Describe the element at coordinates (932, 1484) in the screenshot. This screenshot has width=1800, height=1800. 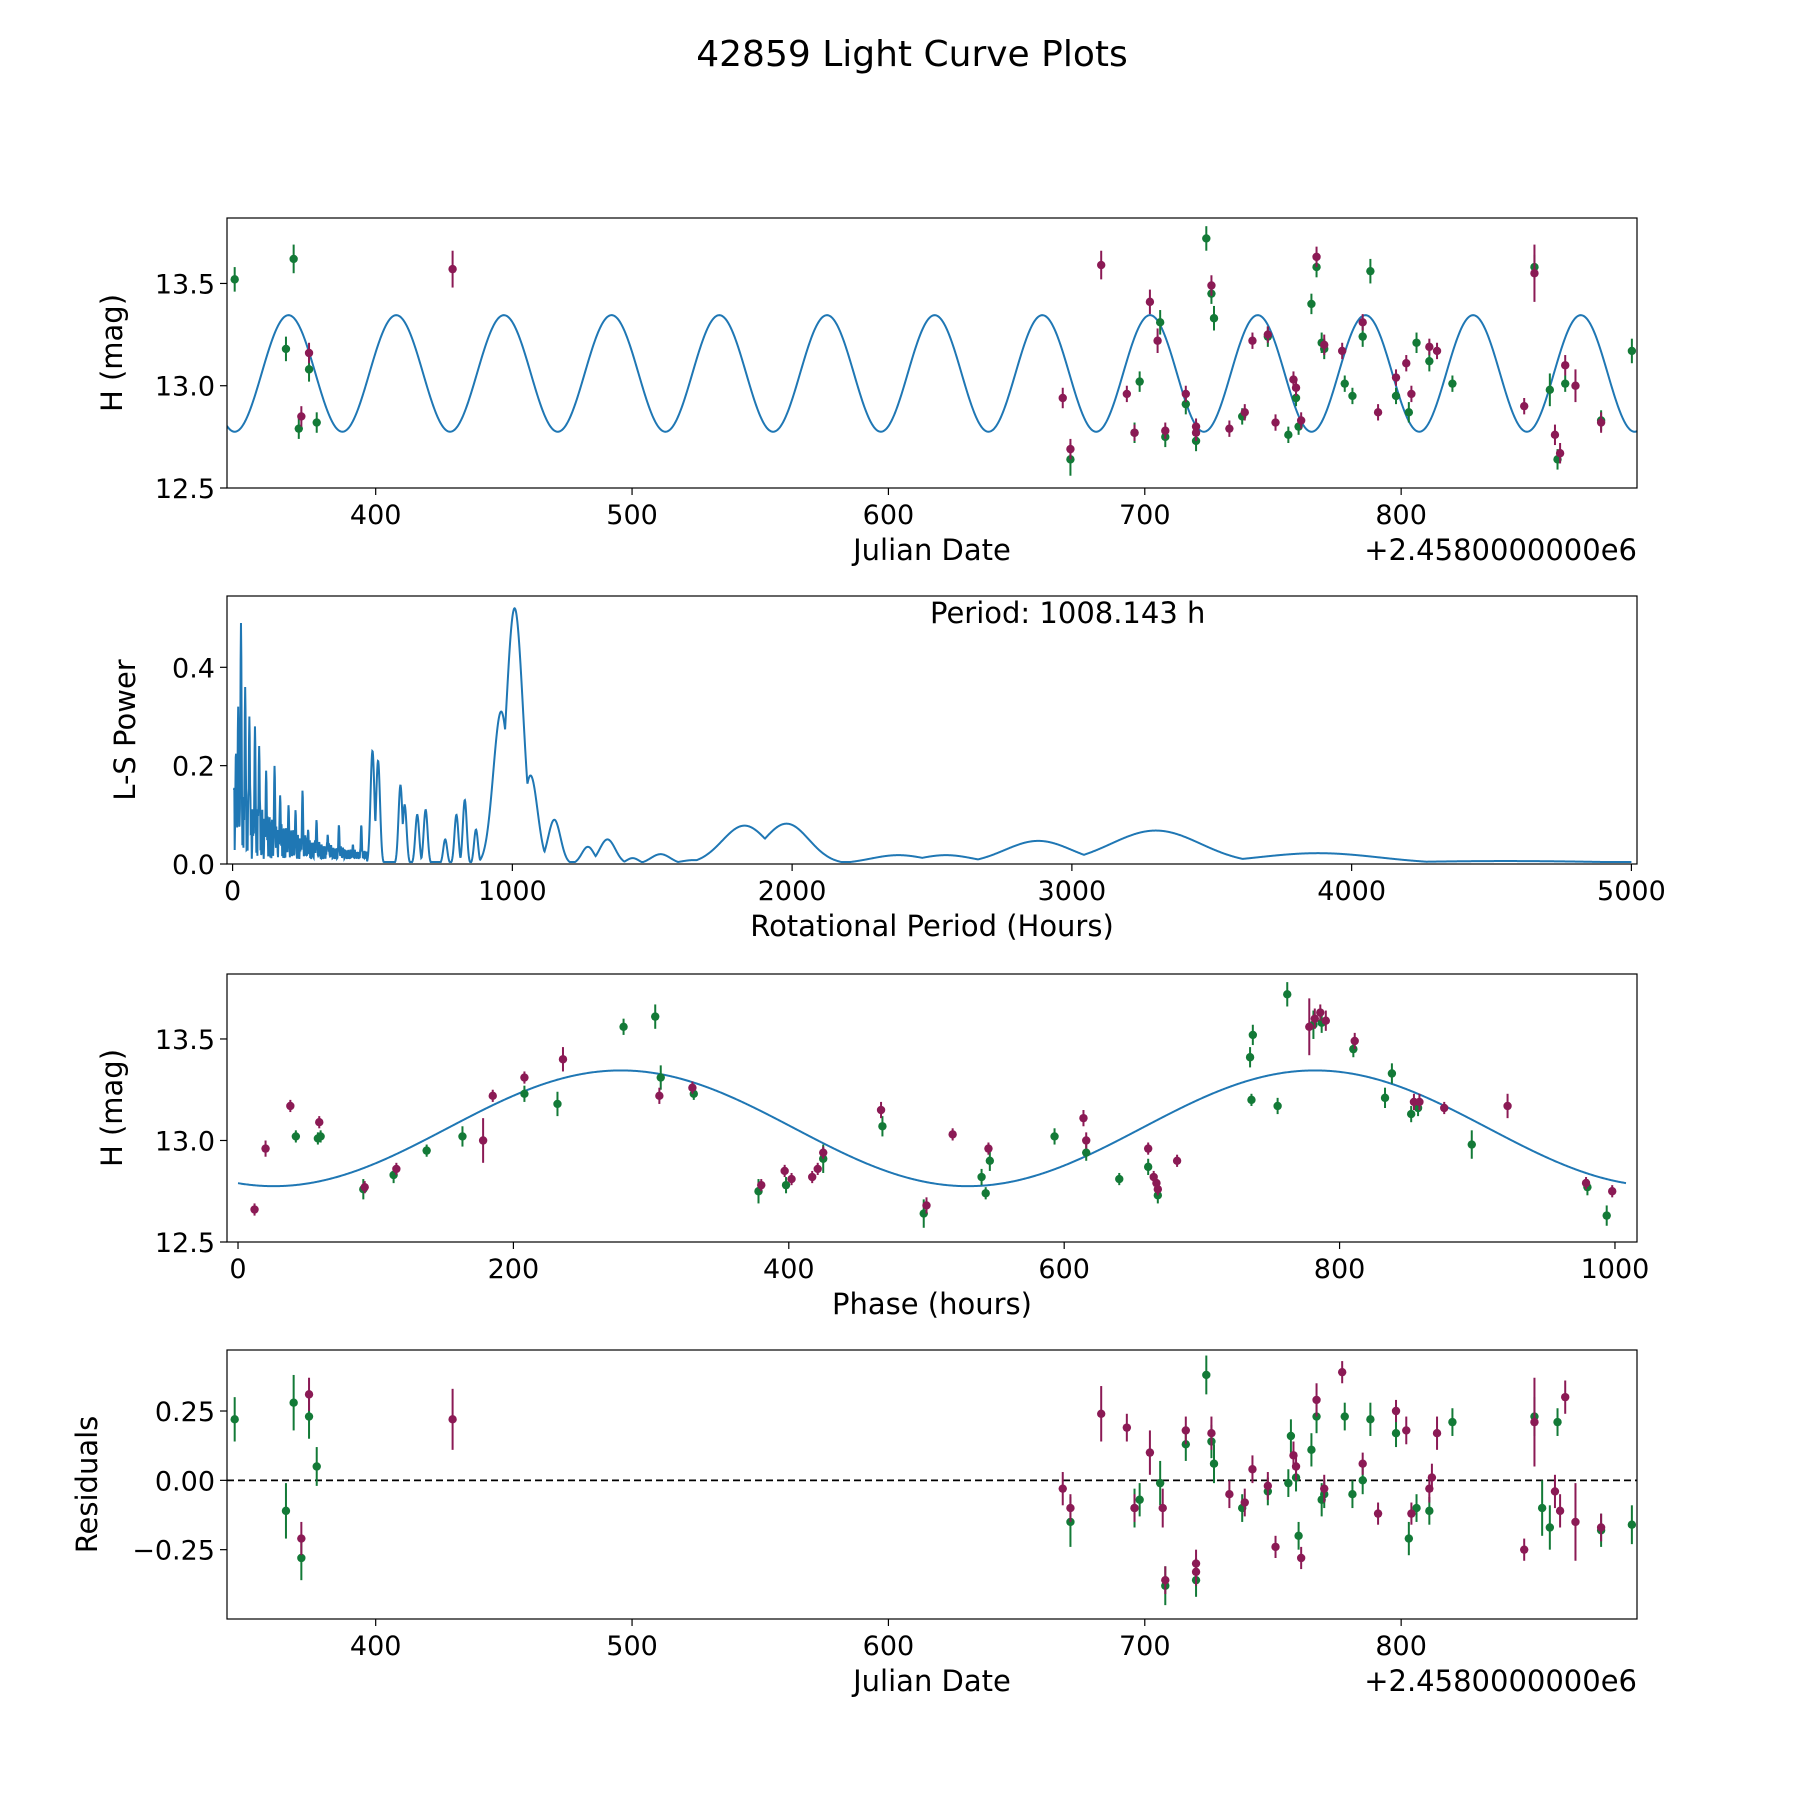
I see `residuals-plot-frame` at that location.